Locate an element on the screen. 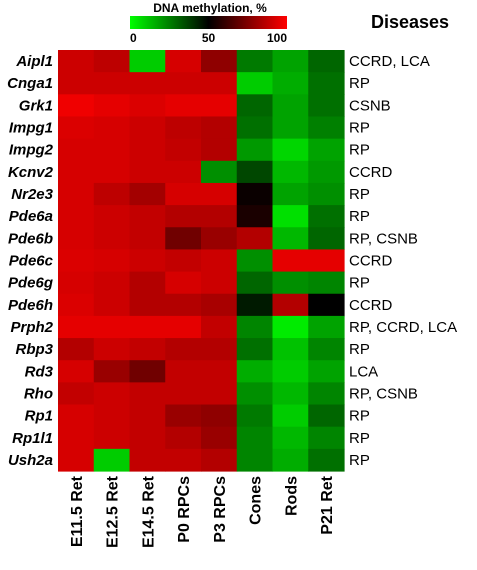  gene-label: Rho is located at coordinates (38, 393).